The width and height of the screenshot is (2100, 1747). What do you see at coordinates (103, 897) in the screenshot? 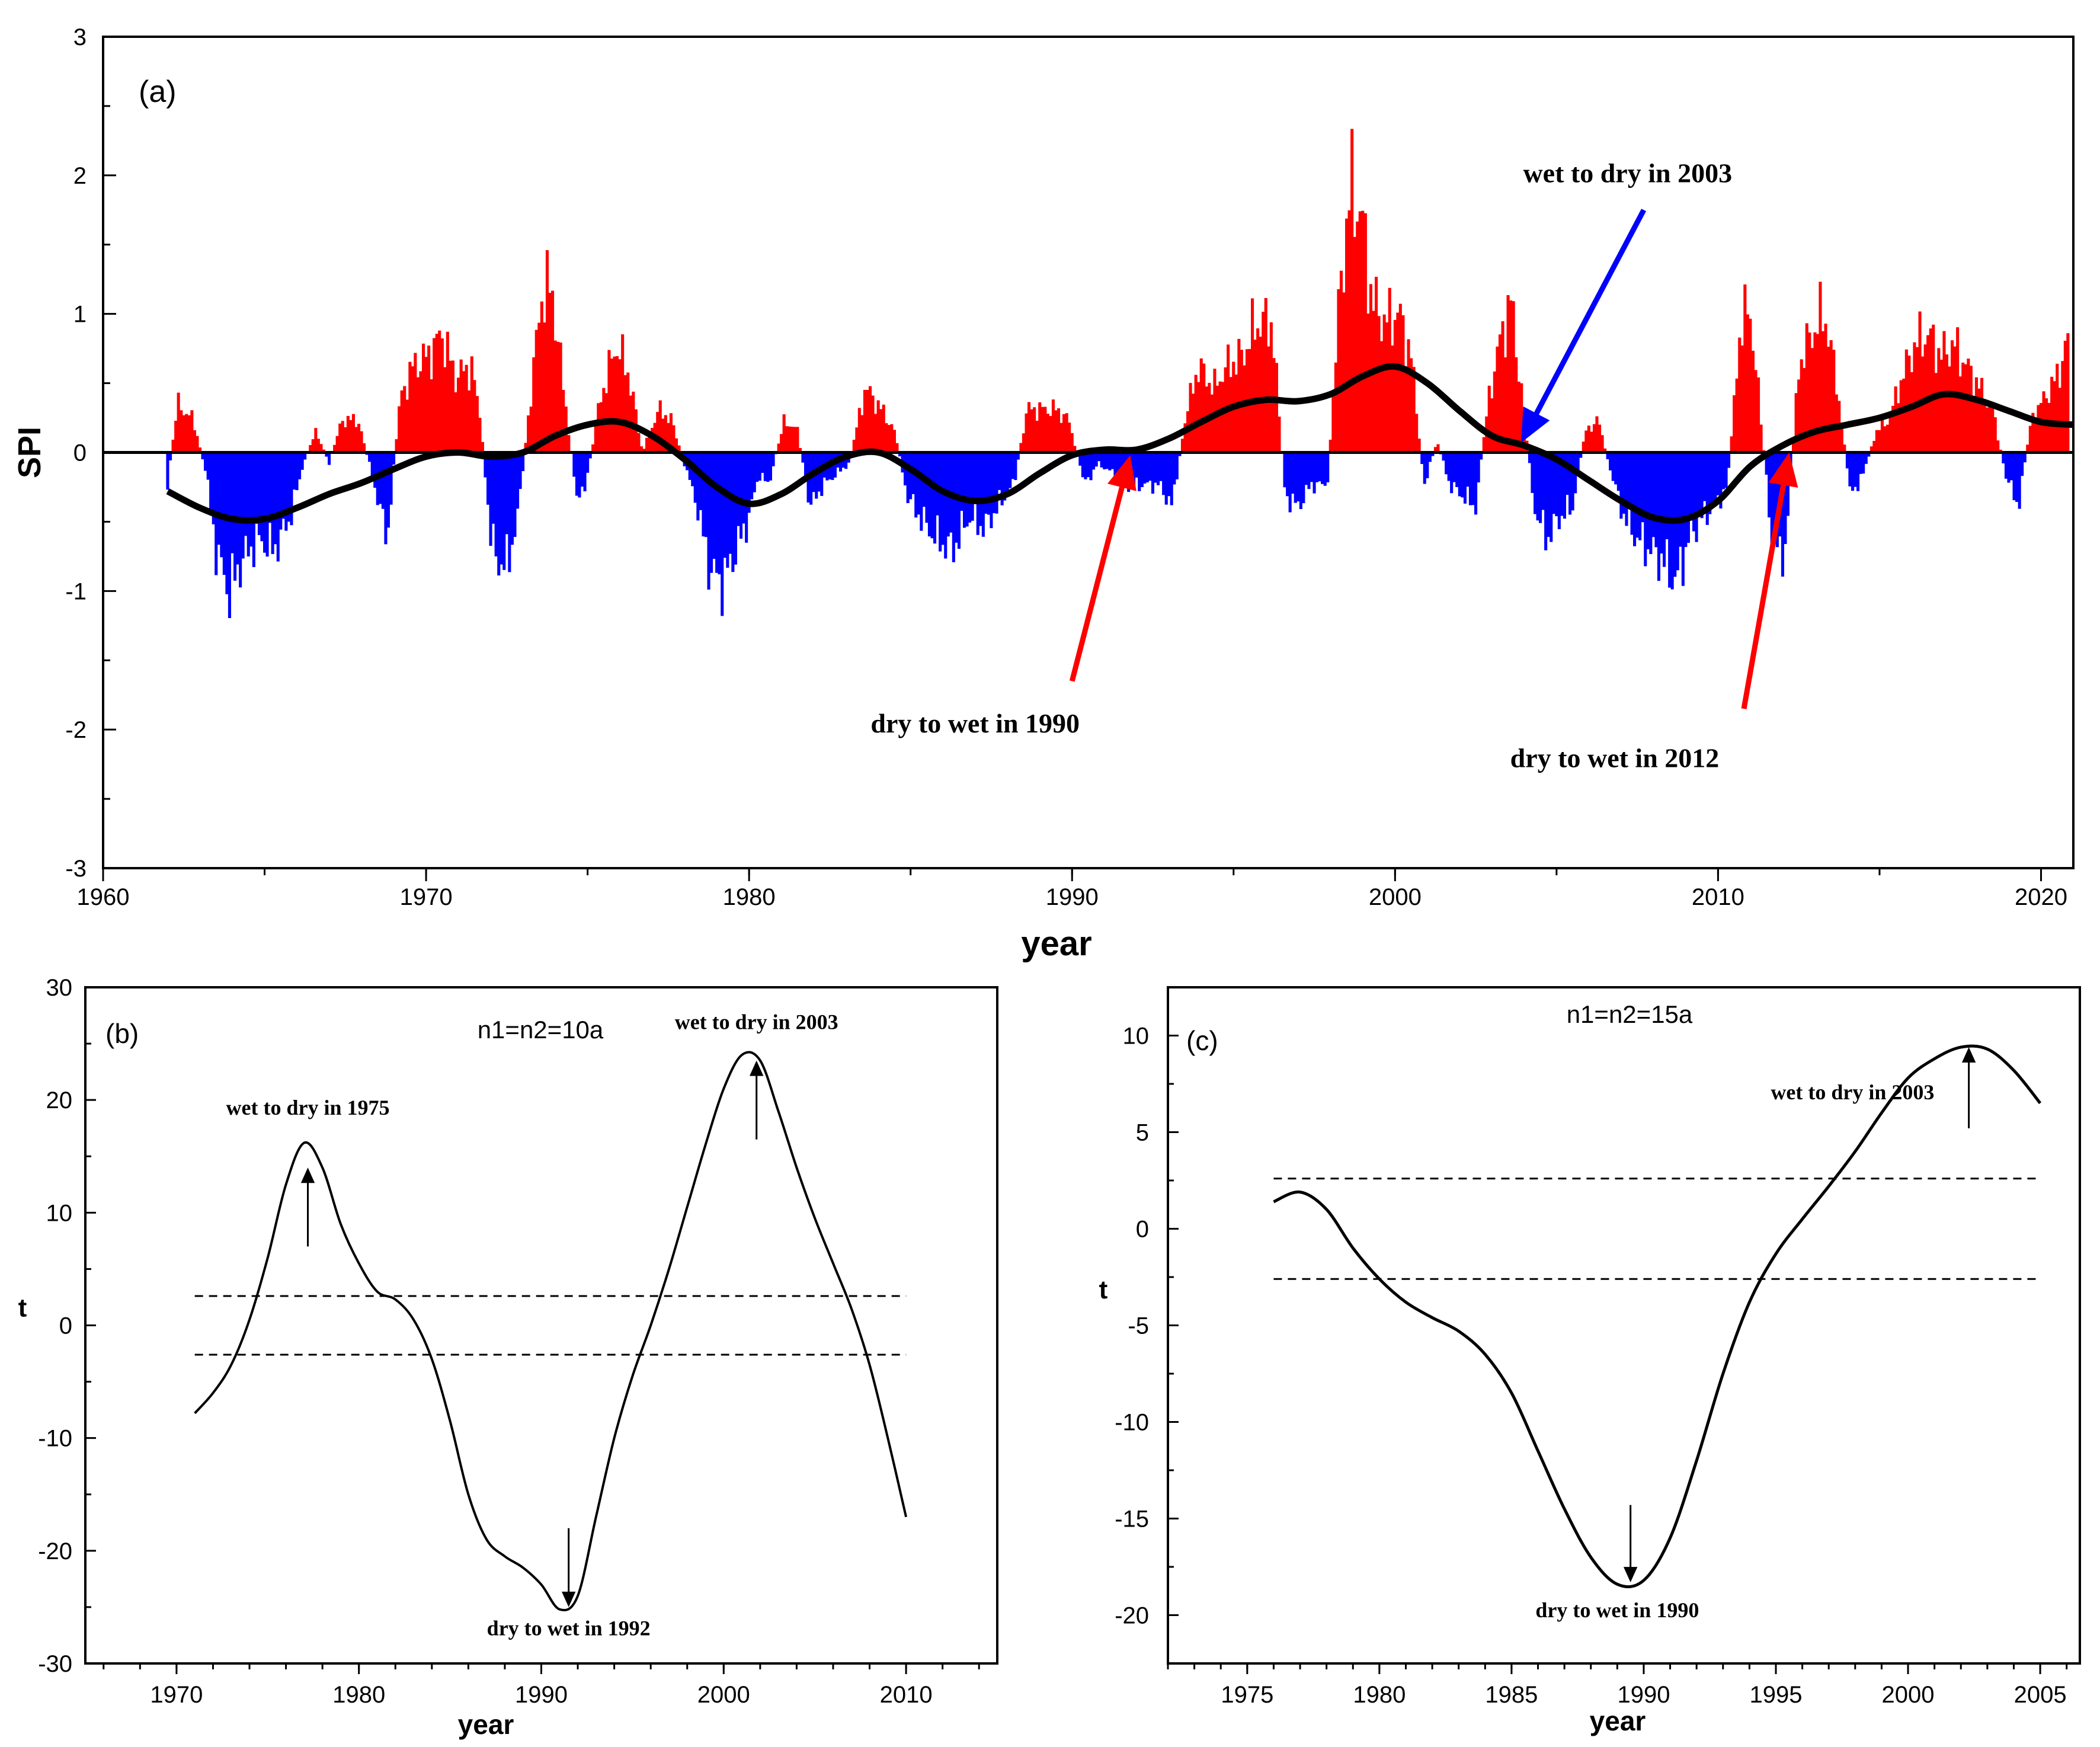
I see `x-tick-label: 1960` at bounding box center [103, 897].